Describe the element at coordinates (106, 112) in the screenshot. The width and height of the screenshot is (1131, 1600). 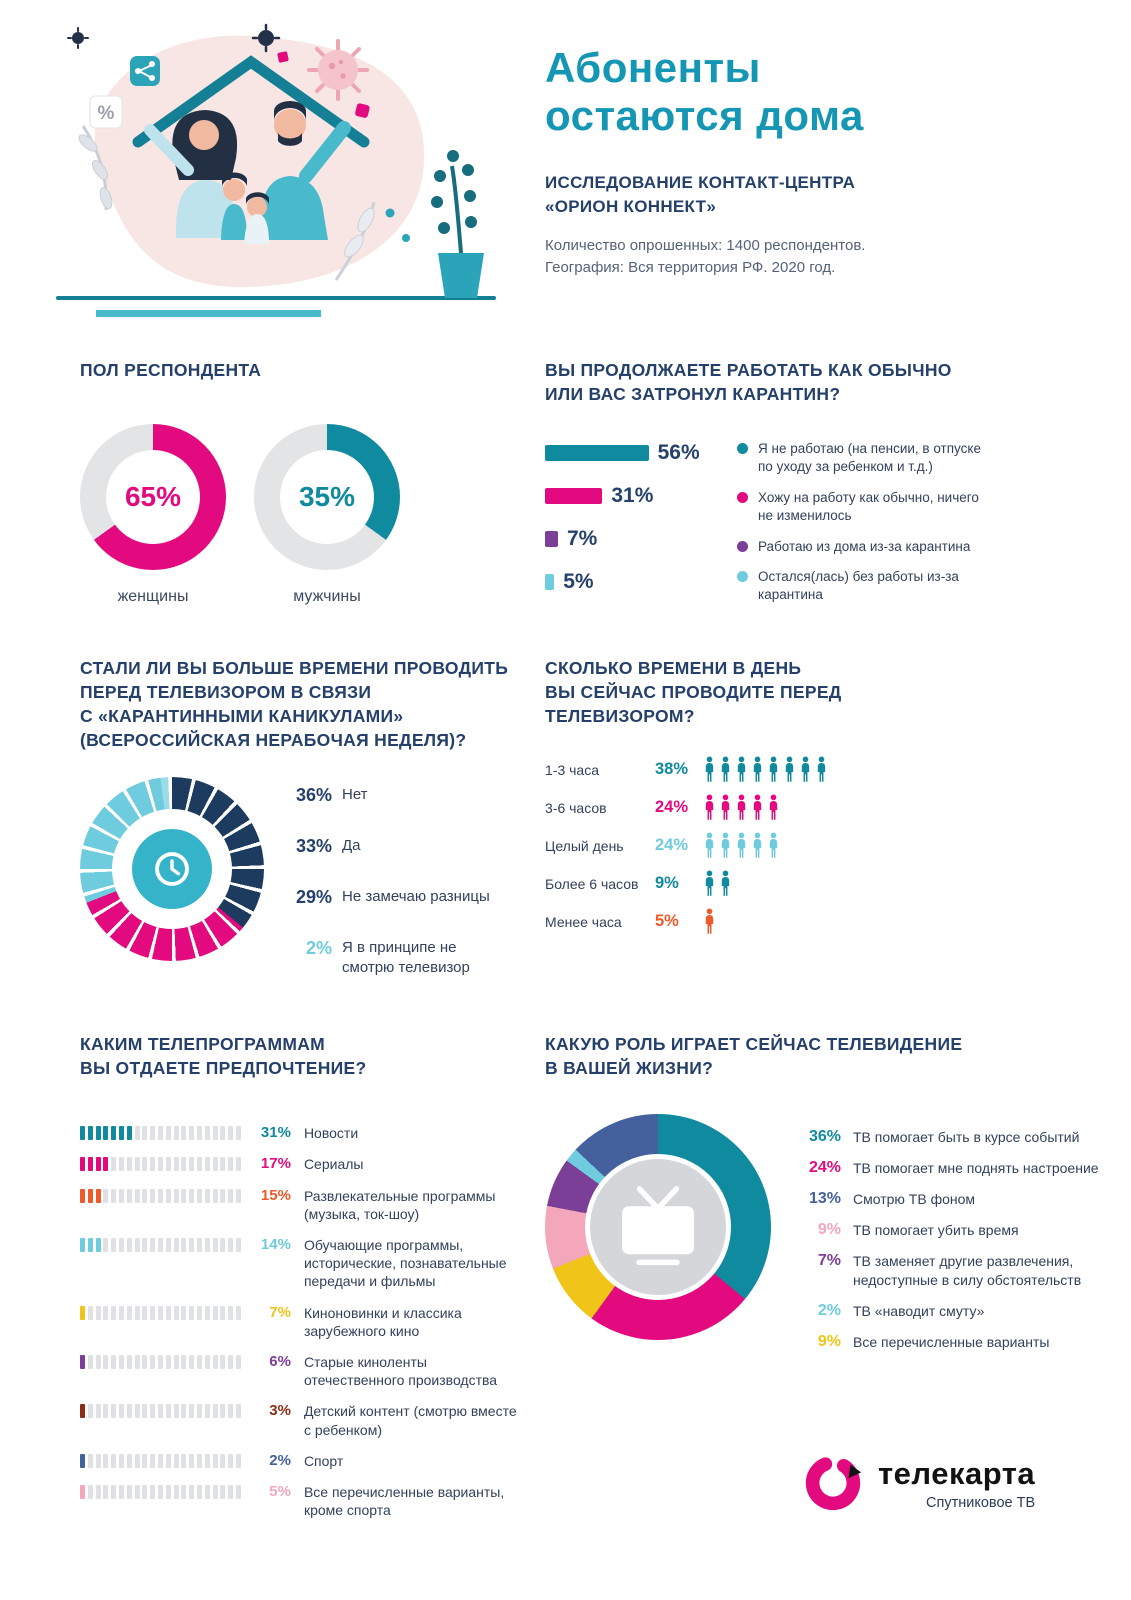
I see `percent-icon: %` at that location.